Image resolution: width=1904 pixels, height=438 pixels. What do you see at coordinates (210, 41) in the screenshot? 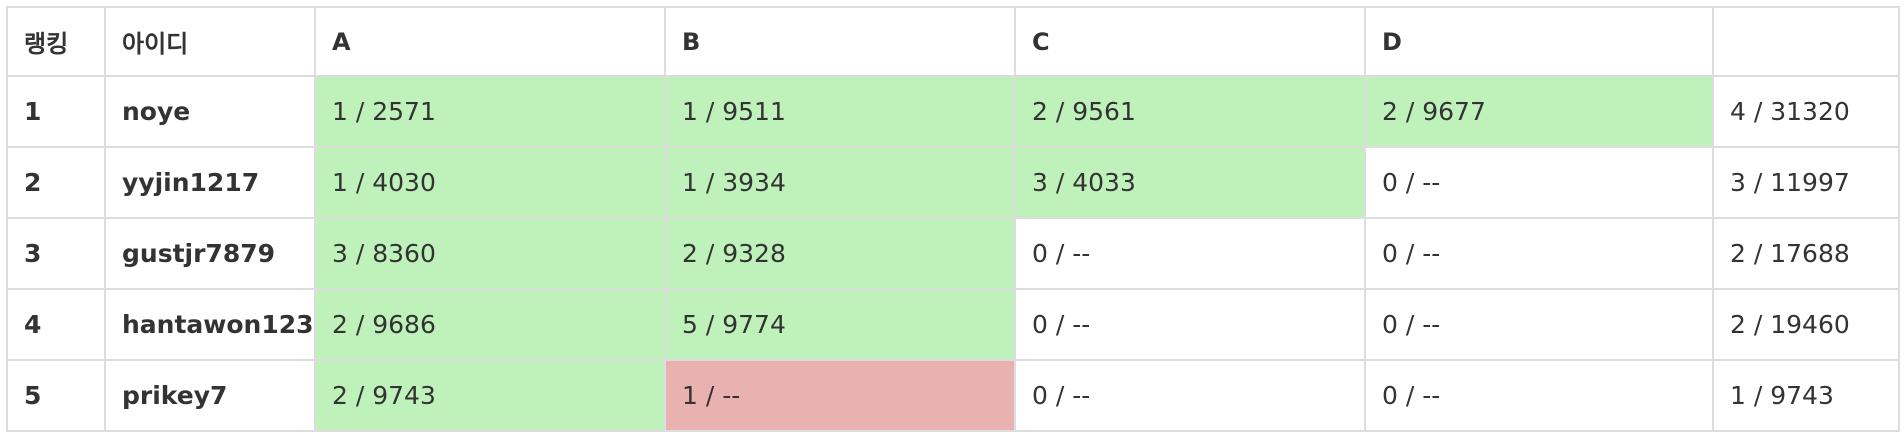
I see `header-id: 아이디` at bounding box center [210, 41].